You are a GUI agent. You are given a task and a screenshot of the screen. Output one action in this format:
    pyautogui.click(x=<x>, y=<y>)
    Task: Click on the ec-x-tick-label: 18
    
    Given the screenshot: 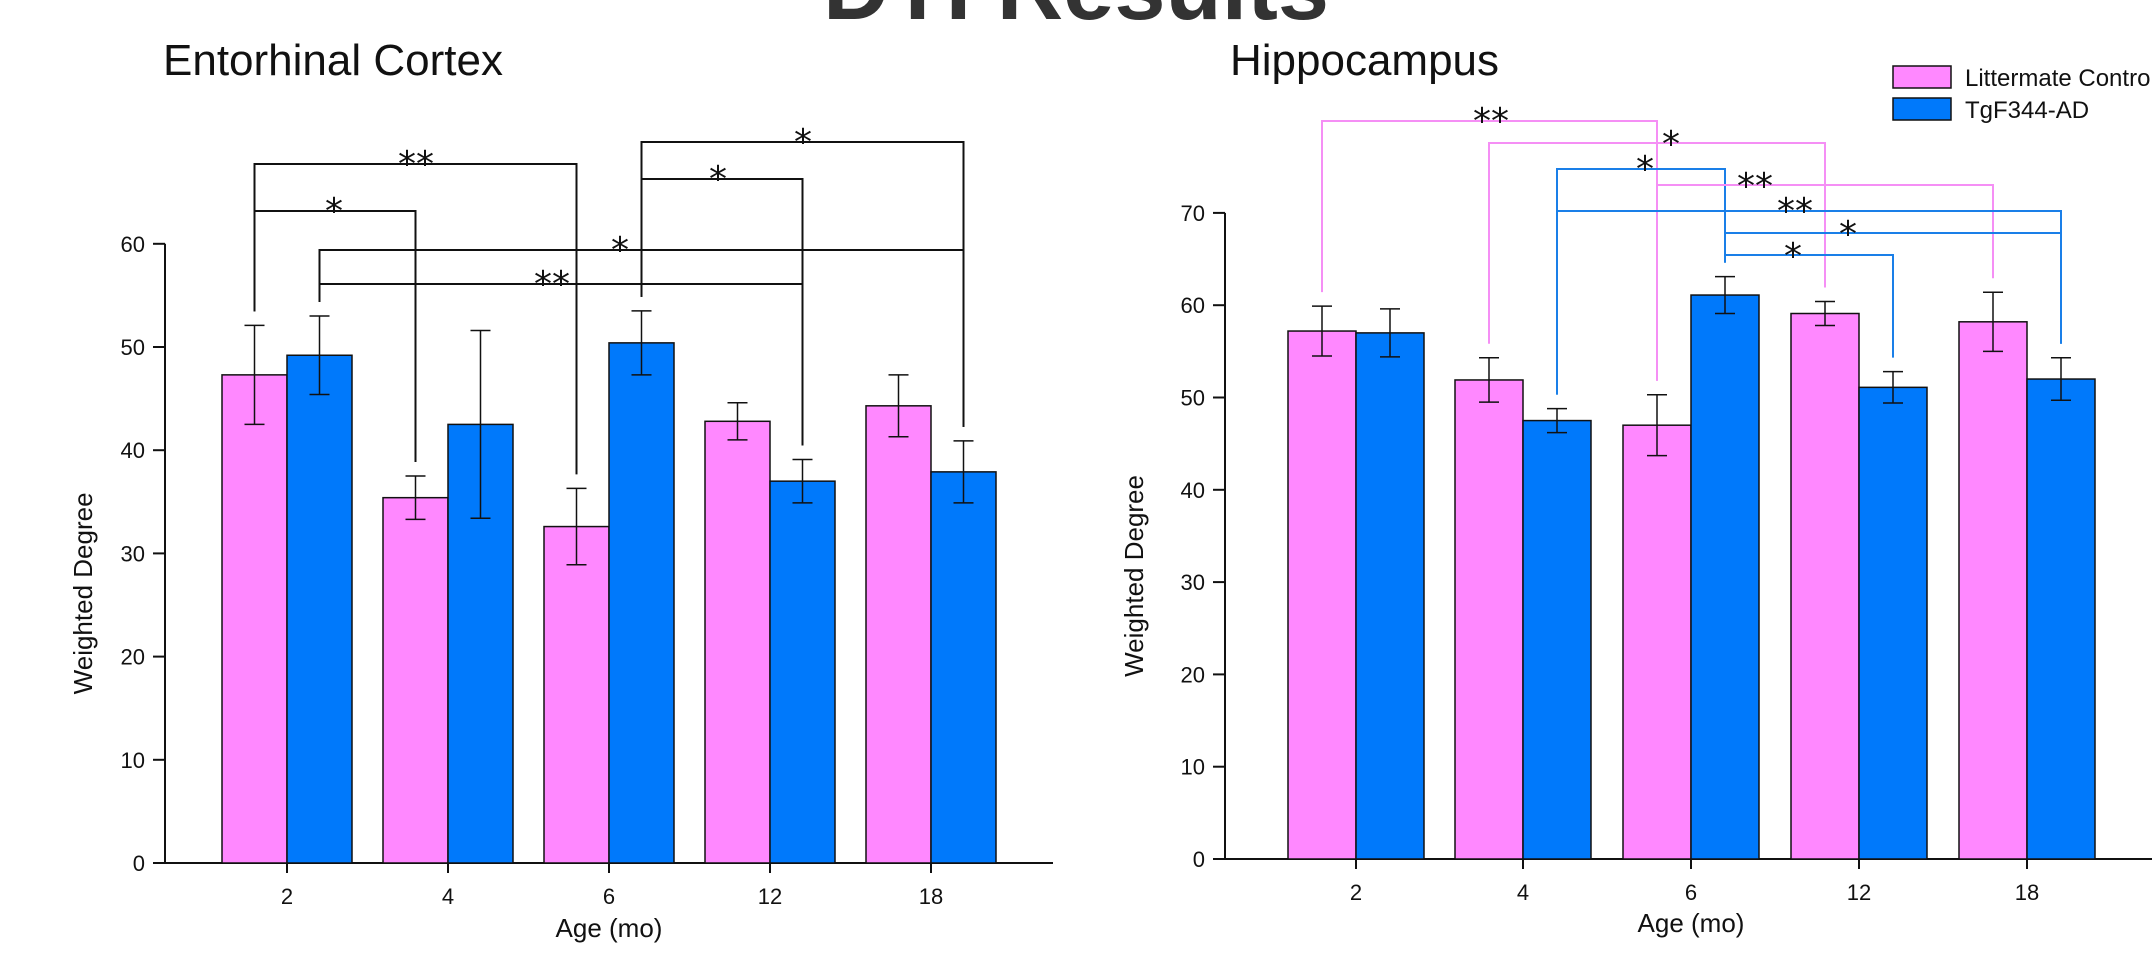 What is the action you would take?
    pyautogui.click(x=931, y=896)
    